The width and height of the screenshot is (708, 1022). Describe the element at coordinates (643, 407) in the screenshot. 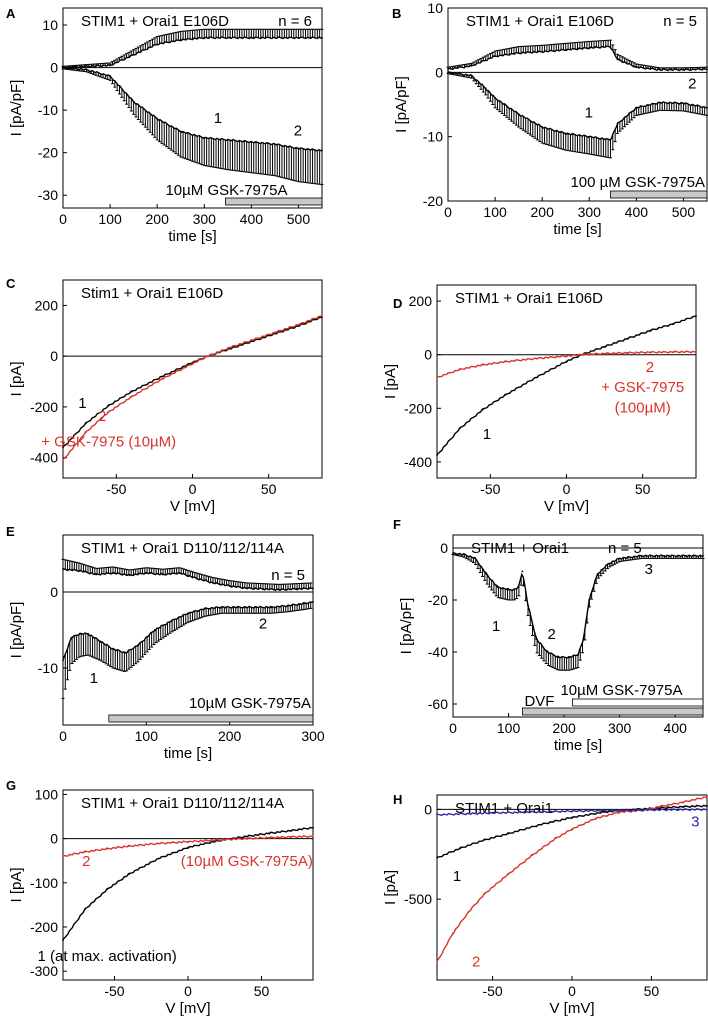

I see `annotation: (100µM)` at that location.